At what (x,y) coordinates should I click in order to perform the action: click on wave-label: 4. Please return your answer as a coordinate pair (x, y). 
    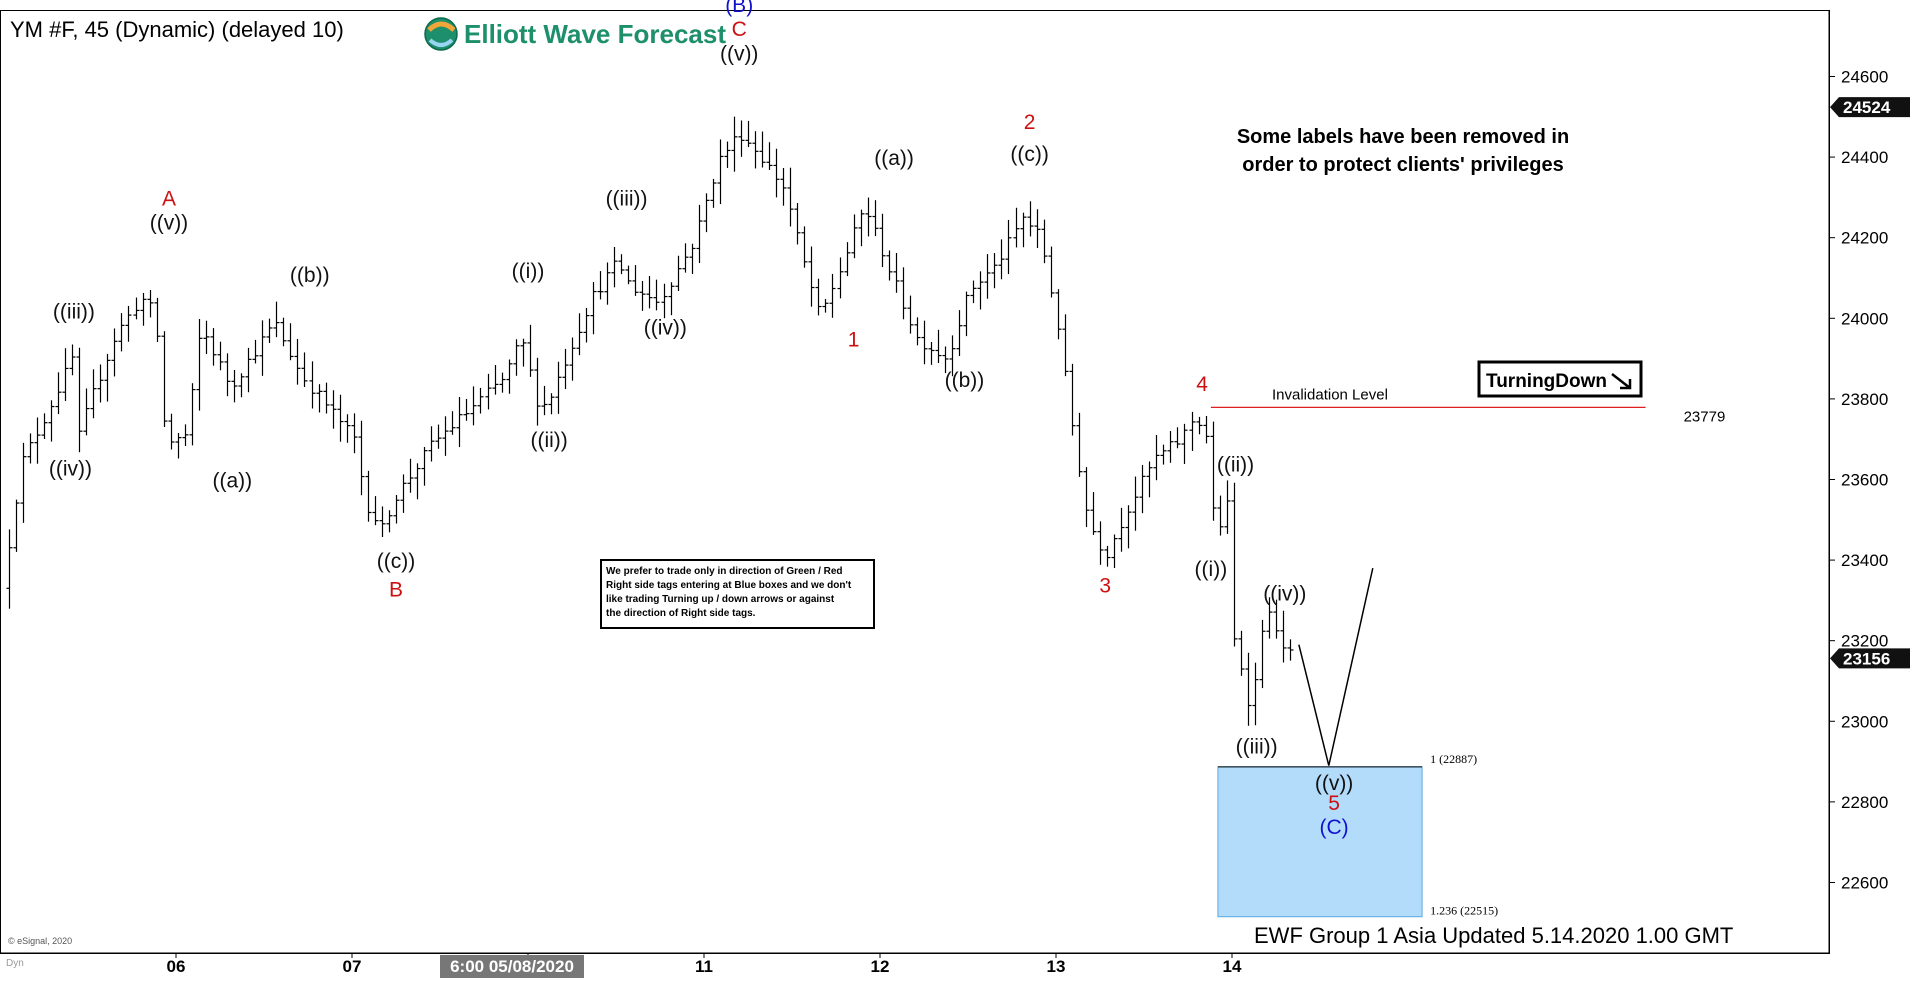
    Looking at the image, I should click on (1202, 384).